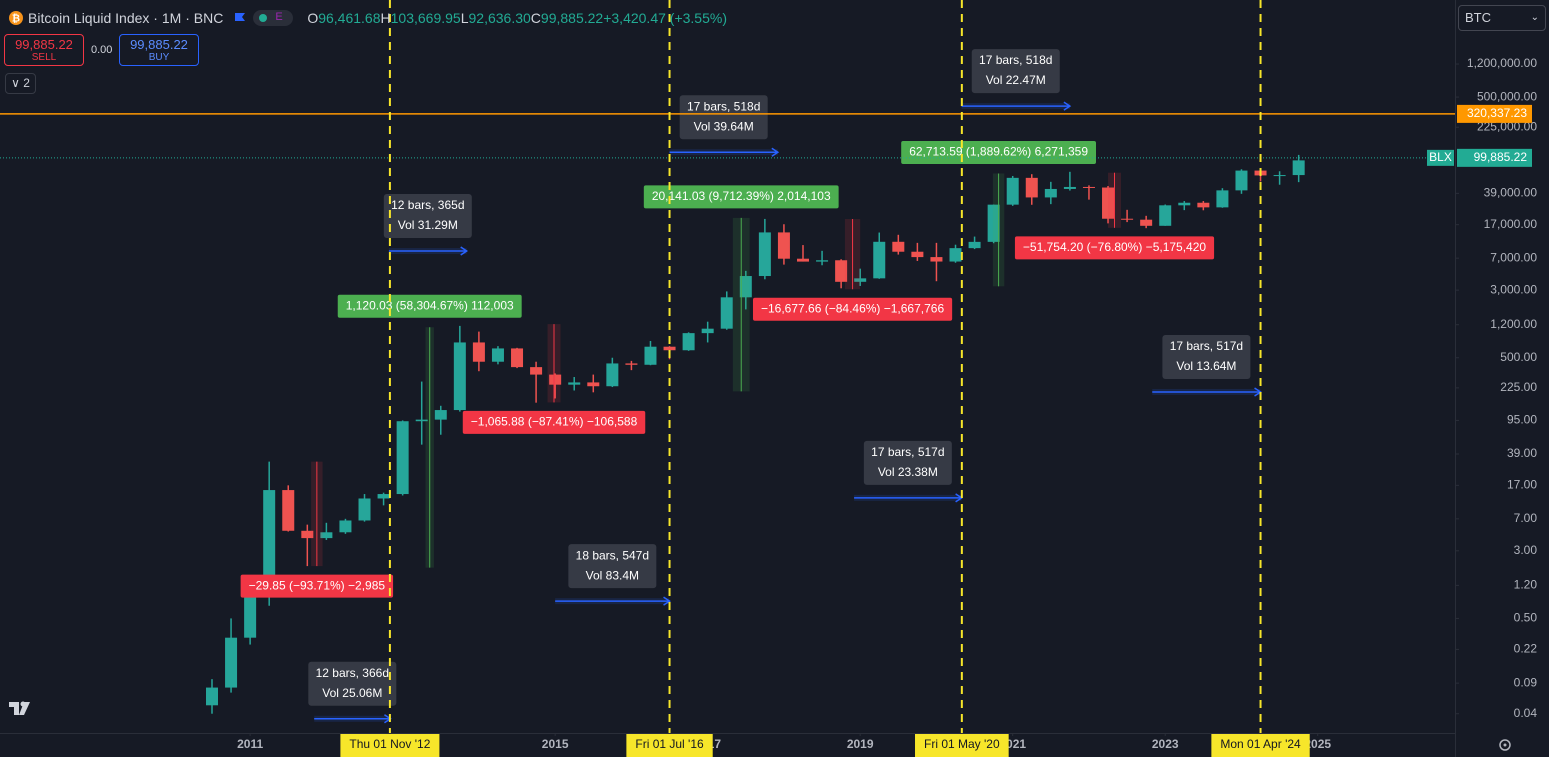 The image size is (1549, 757). Describe the element at coordinates (1518, 357) in the screenshot. I see `y-tick-label: 500.00` at that location.